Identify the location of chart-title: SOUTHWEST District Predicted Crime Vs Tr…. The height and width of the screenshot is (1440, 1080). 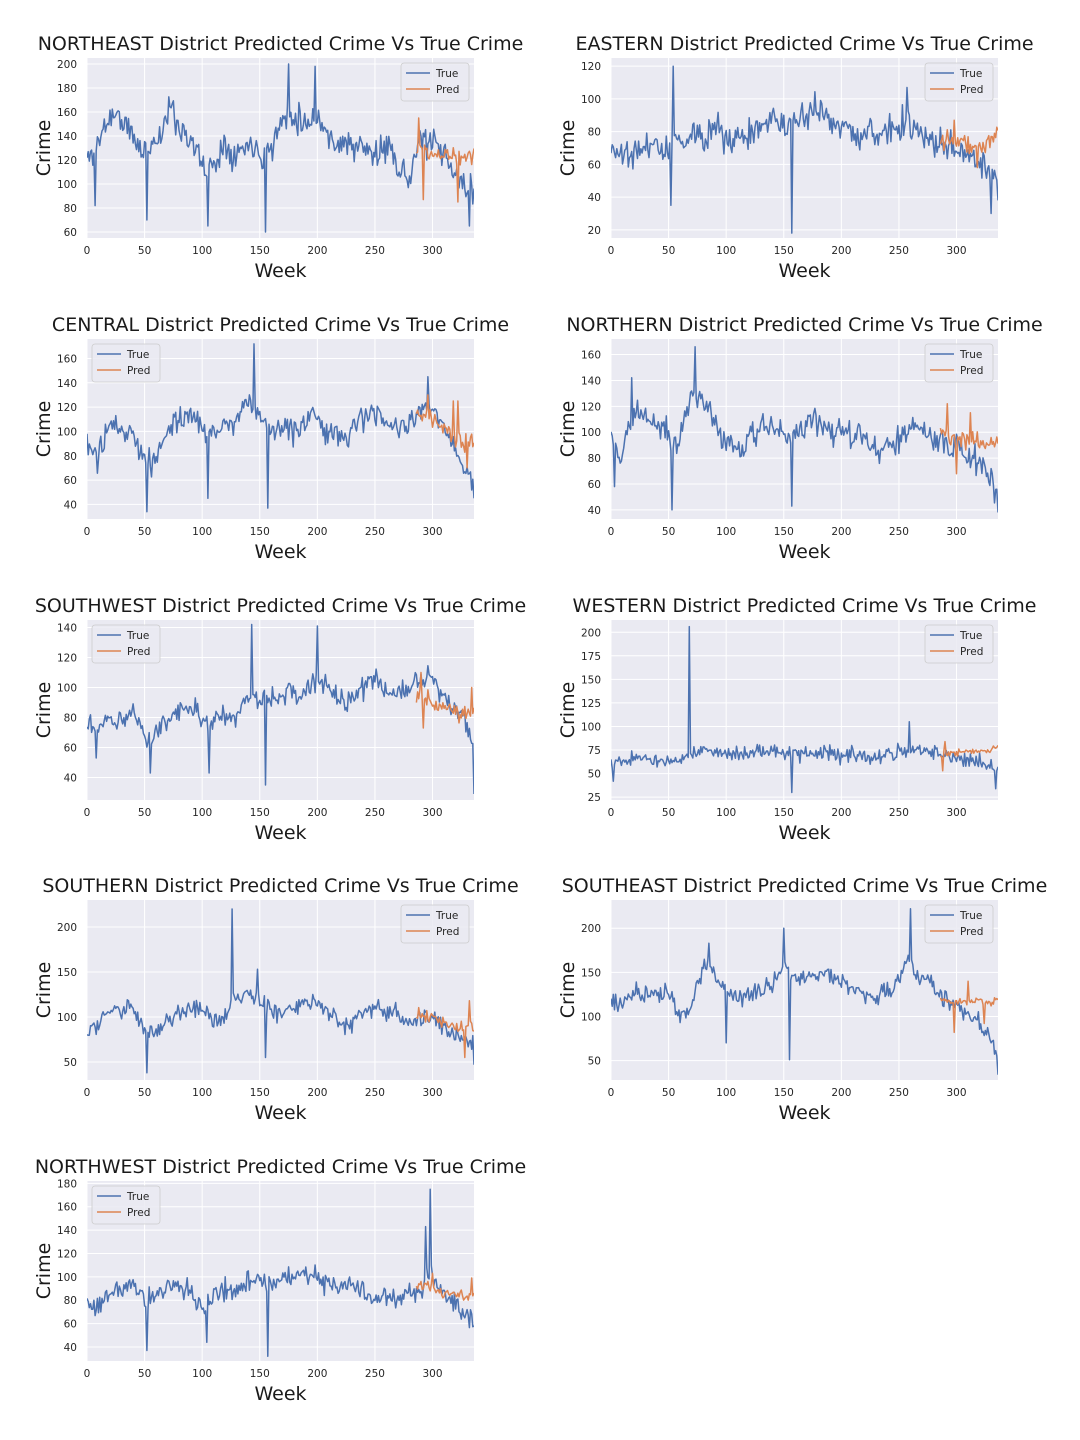
(280, 606).